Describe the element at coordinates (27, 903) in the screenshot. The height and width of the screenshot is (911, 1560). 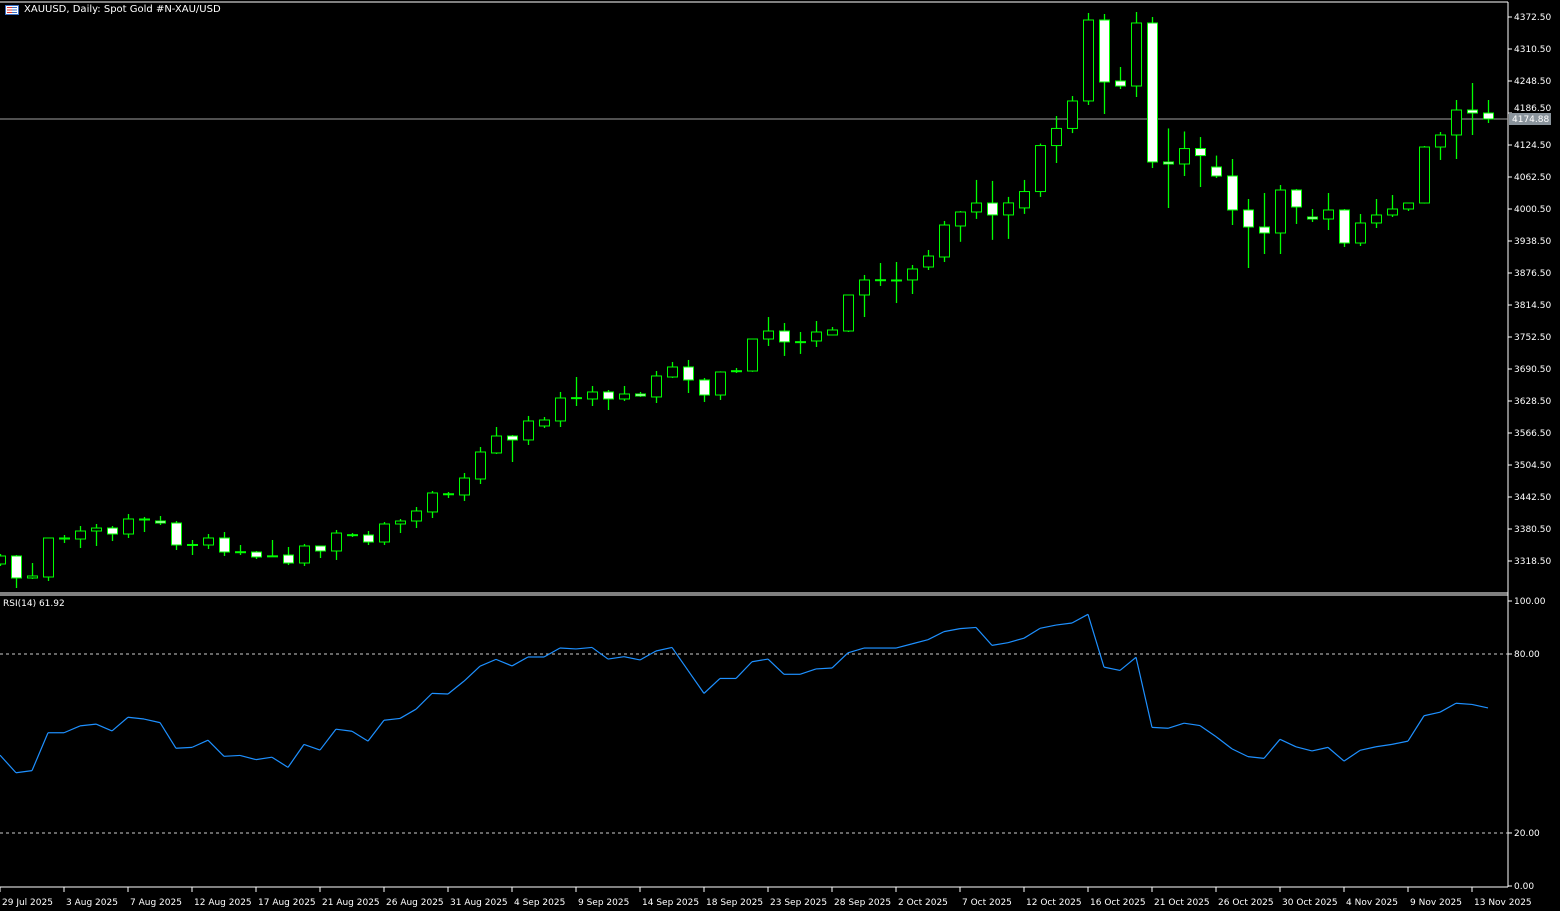
I see `time-tick-label: 29 Jul 2025` at that location.